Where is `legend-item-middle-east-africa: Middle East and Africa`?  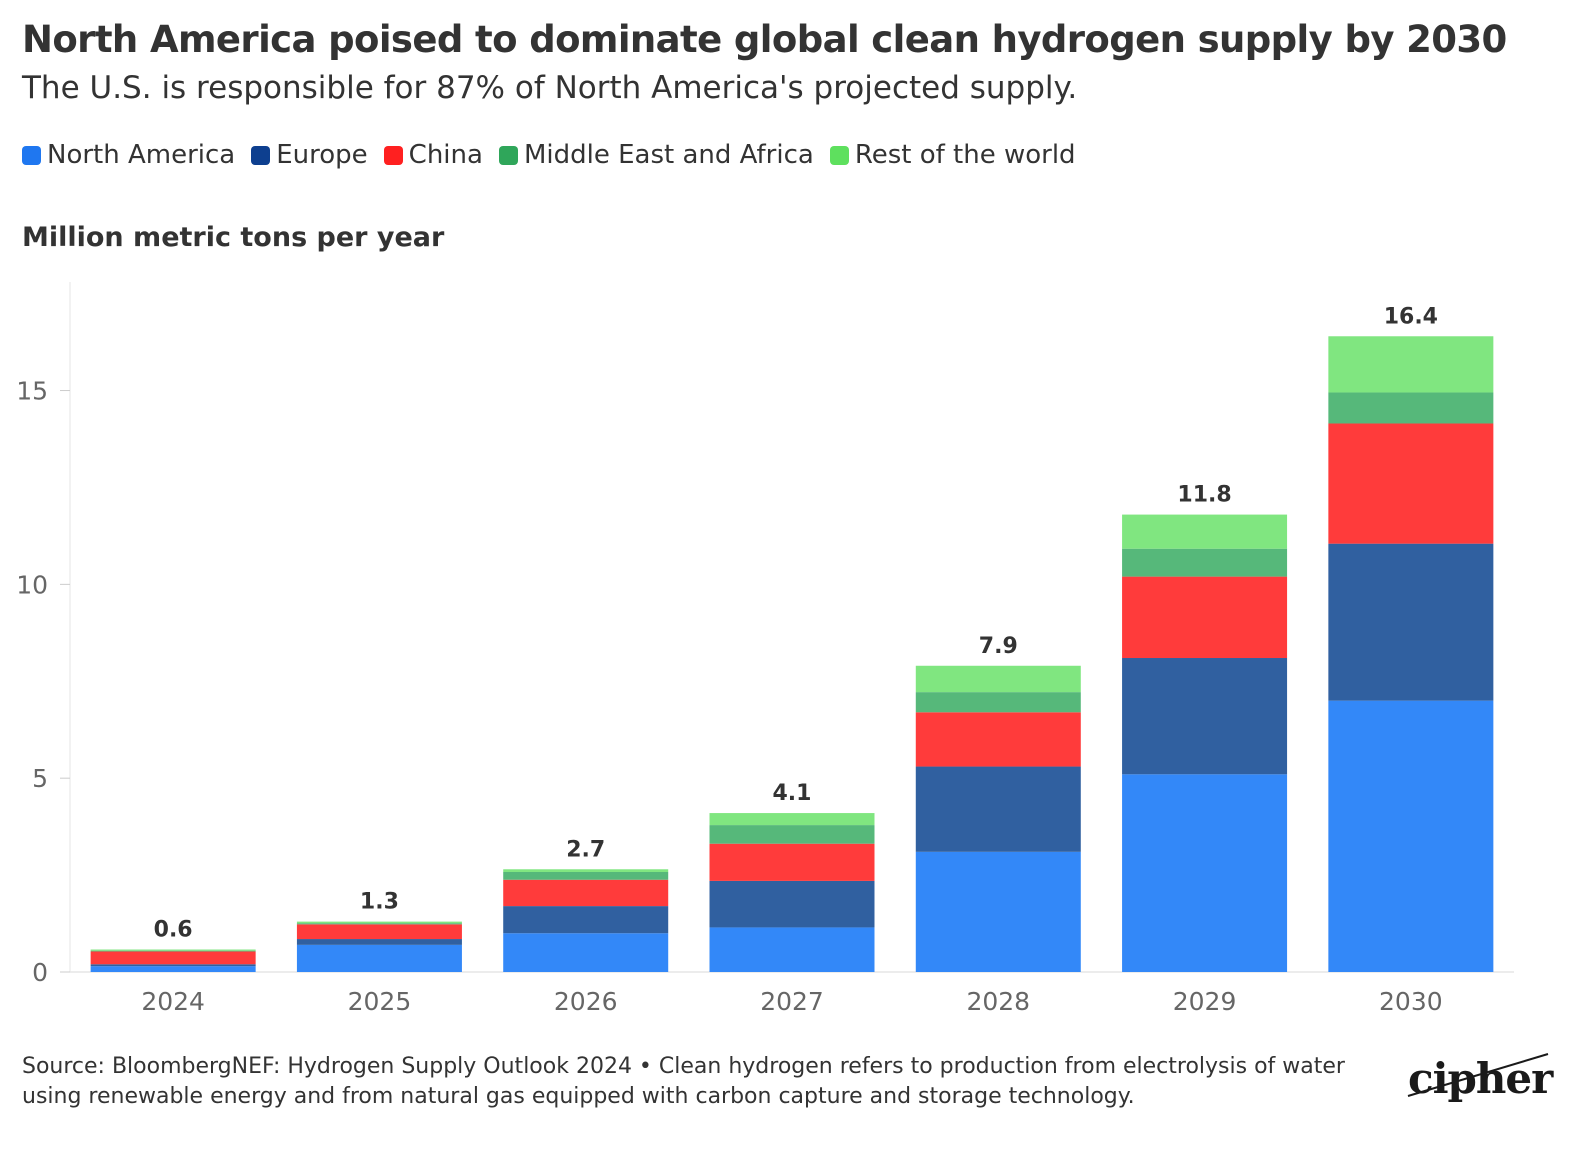
legend-item-middle-east-africa: Middle East and Africa is located at coordinates (656, 155).